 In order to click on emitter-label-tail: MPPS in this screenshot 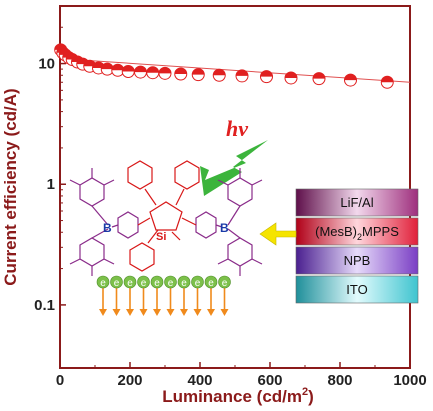, I will do `click(380, 231)`.